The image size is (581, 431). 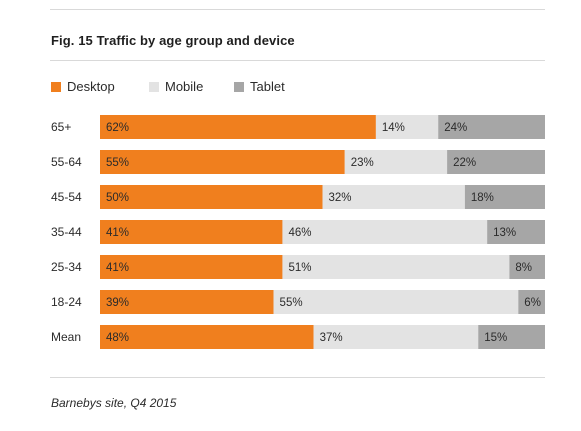 I want to click on data-label-mobile: 37%, so click(x=331, y=338).